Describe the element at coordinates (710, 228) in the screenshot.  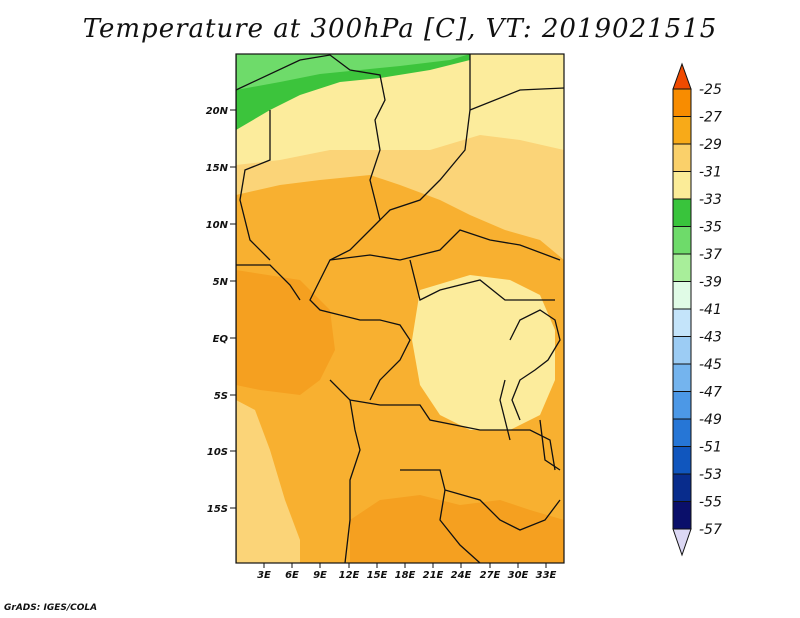
I see `colorbar-label: -35` at that location.